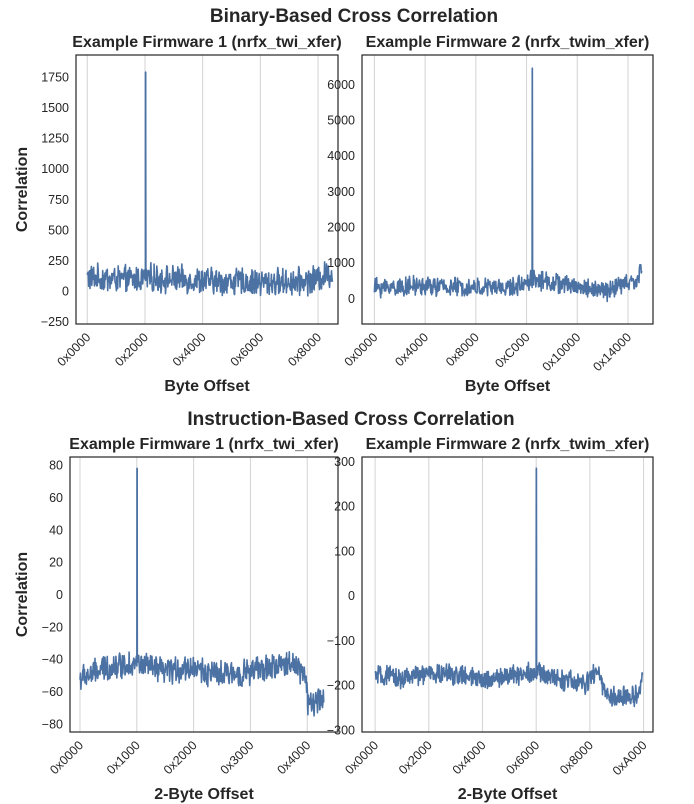  I want to click on y-tick-label: 4000, so click(341, 156).